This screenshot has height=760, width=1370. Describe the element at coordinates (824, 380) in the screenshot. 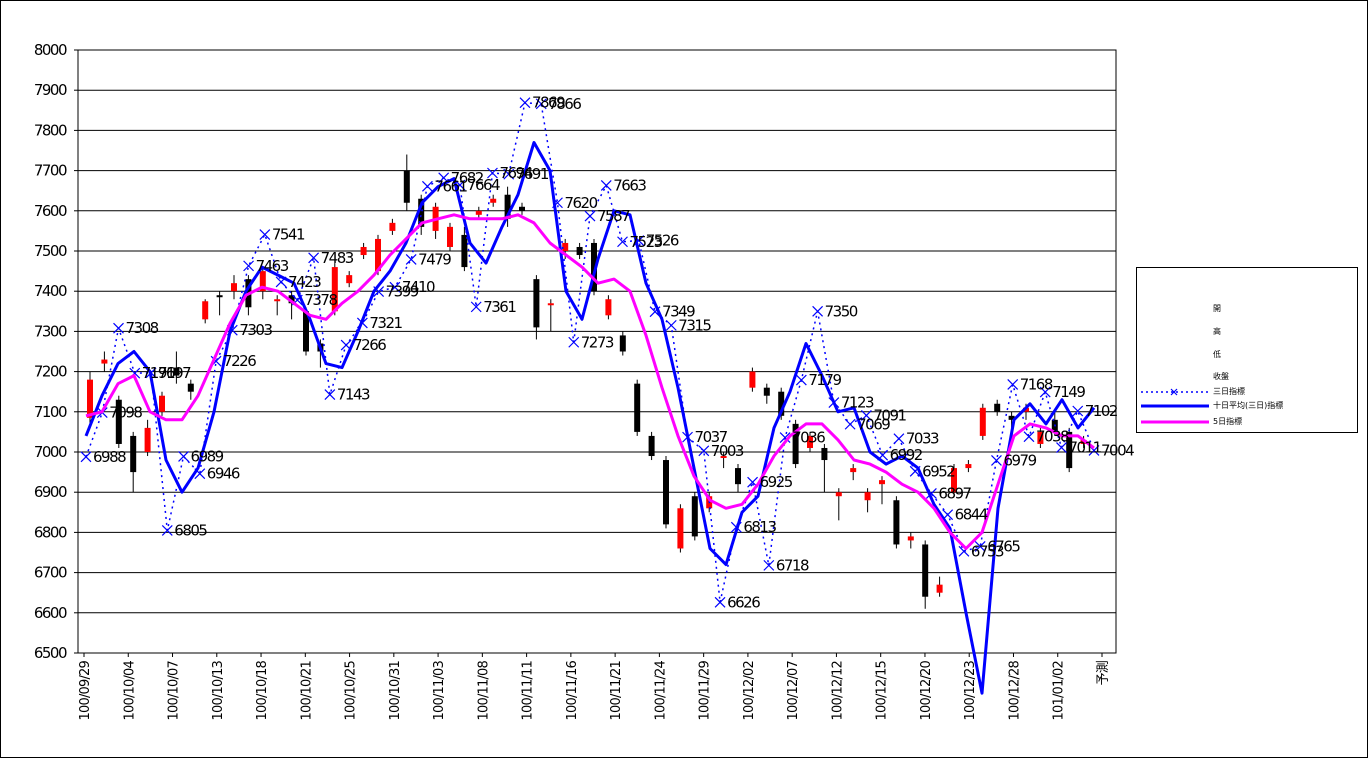

I see `data-label: 7179` at that location.